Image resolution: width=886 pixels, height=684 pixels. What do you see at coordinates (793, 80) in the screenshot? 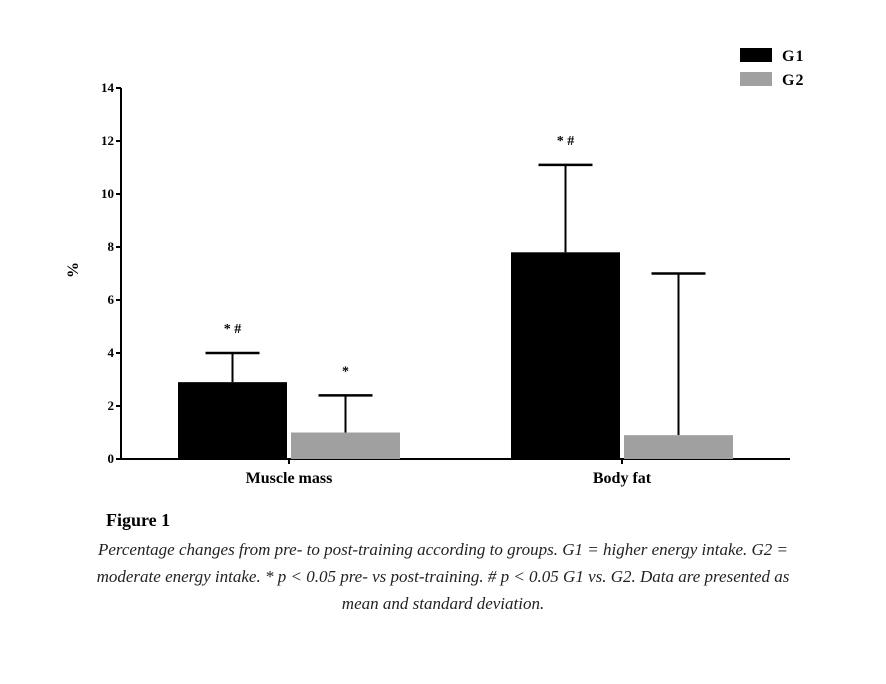
I see `legend-label-g2: G2` at bounding box center [793, 80].